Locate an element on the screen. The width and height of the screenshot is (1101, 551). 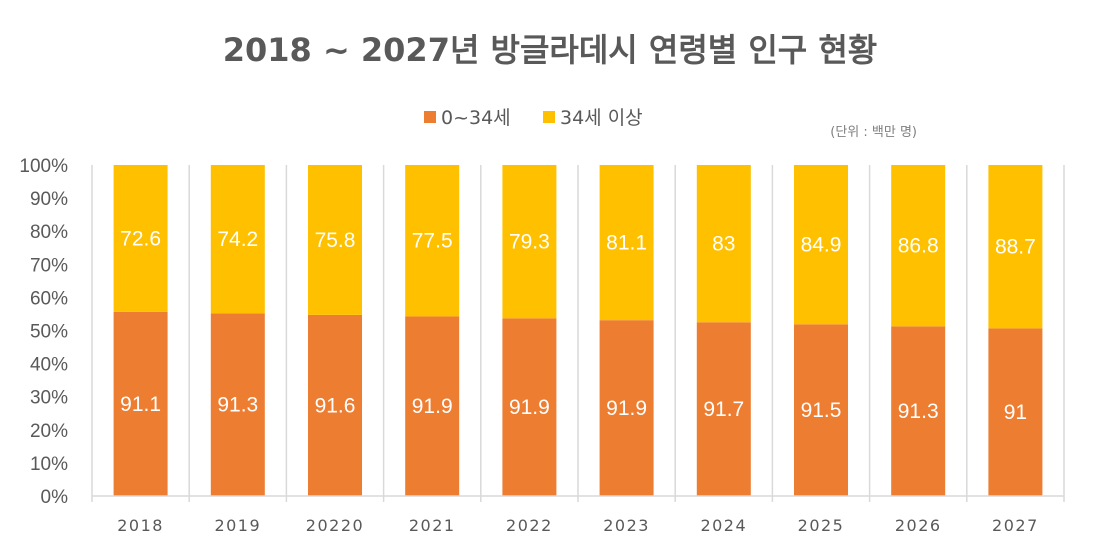
y-tick-label: 0% is located at coordinates (55, 497).